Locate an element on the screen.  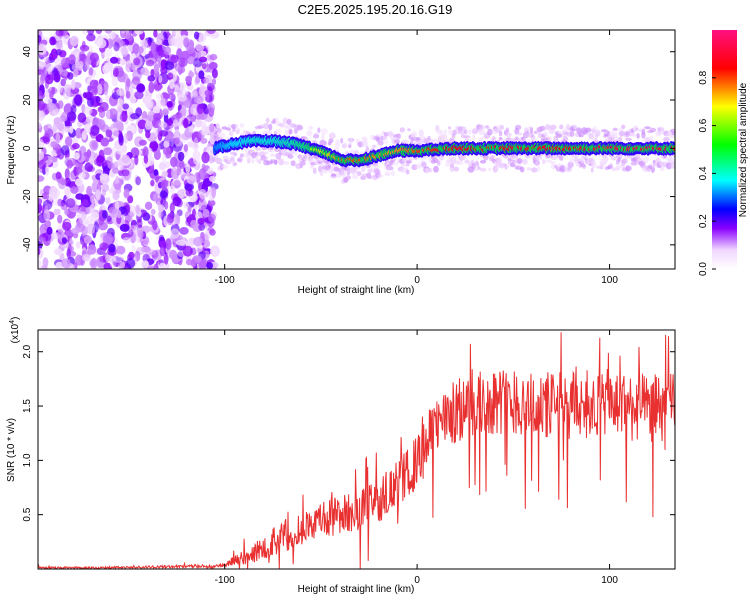
y-tick-label: -20 is located at coordinates (27, 196).